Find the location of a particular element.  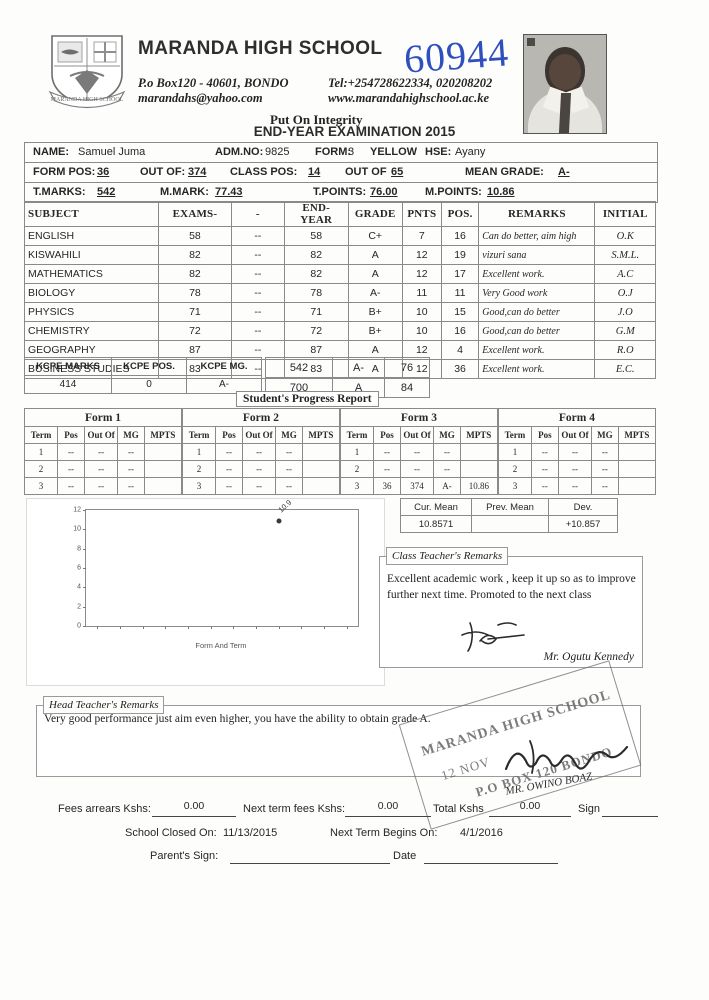

cell-grade: B+ is located at coordinates (375, 331).